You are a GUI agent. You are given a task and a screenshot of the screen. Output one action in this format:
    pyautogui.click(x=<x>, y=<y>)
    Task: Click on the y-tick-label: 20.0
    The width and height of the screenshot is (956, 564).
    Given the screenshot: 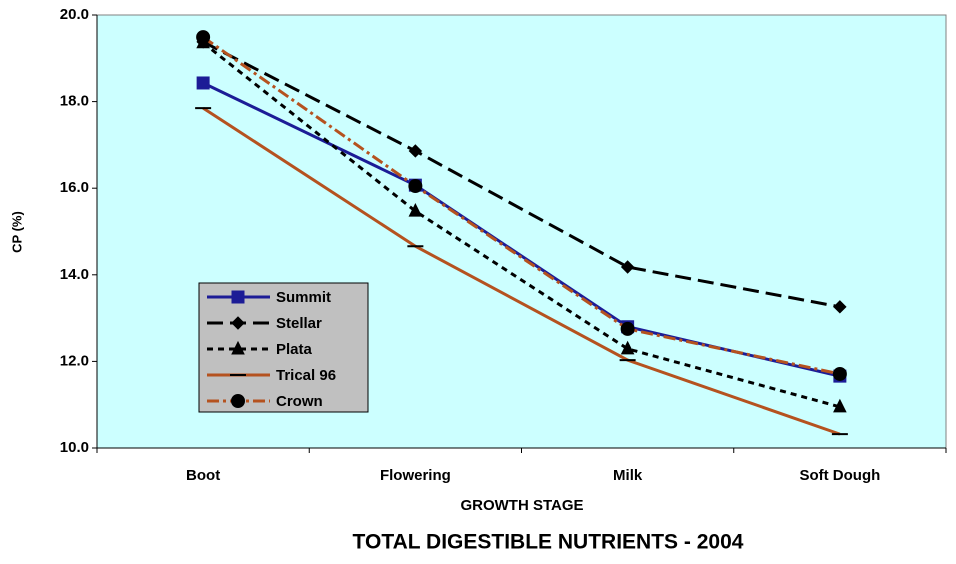 What is the action you would take?
    pyautogui.click(x=74, y=14)
    